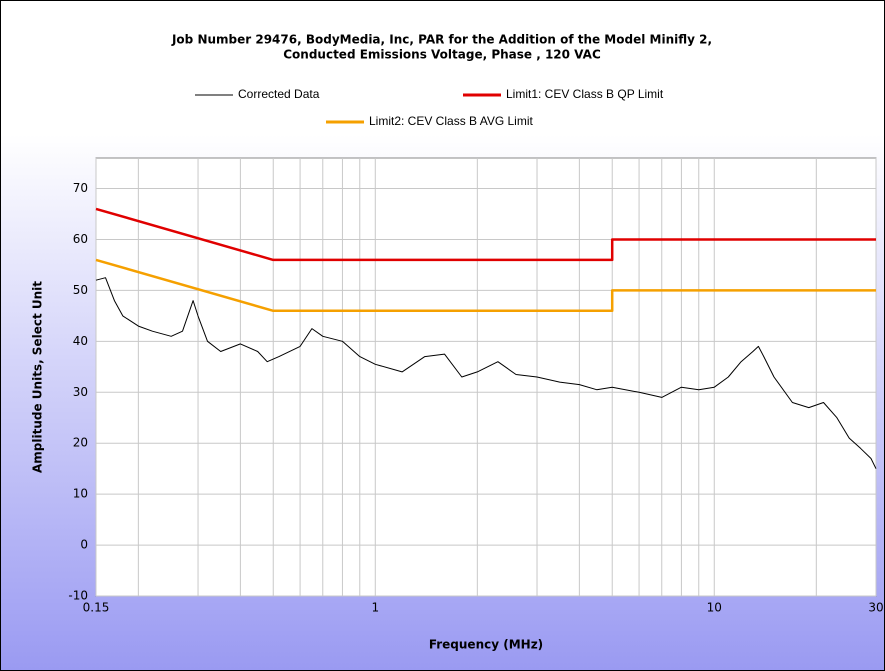  I want to click on y-tick-label: 10, so click(80, 494).